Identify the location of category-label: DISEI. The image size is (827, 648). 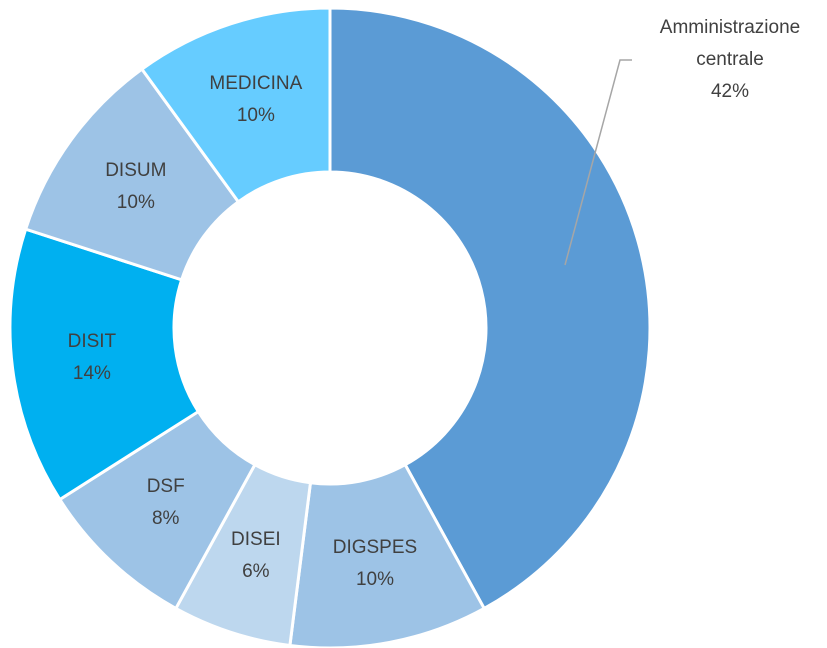
(256, 540).